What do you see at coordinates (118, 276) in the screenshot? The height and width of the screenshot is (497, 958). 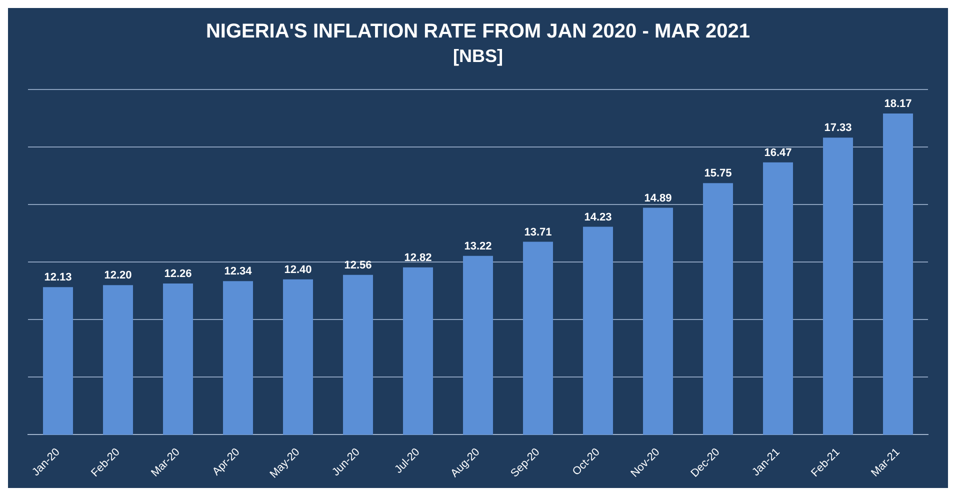 I see `data-label: 12.20` at bounding box center [118, 276].